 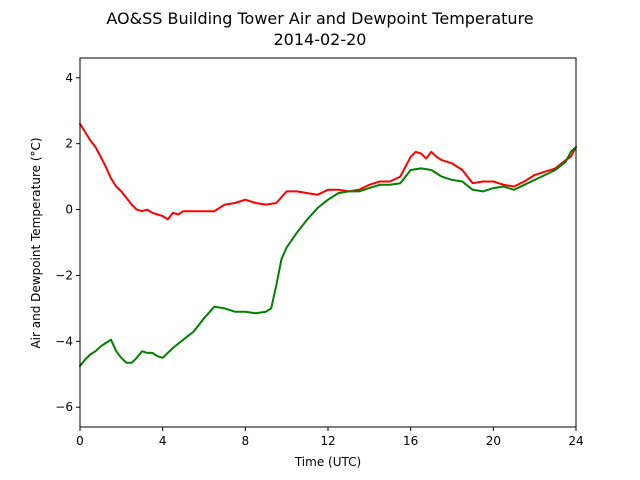 What do you see at coordinates (80, 441) in the screenshot?
I see `x-tick-label: 0` at bounding box center [80, 441].